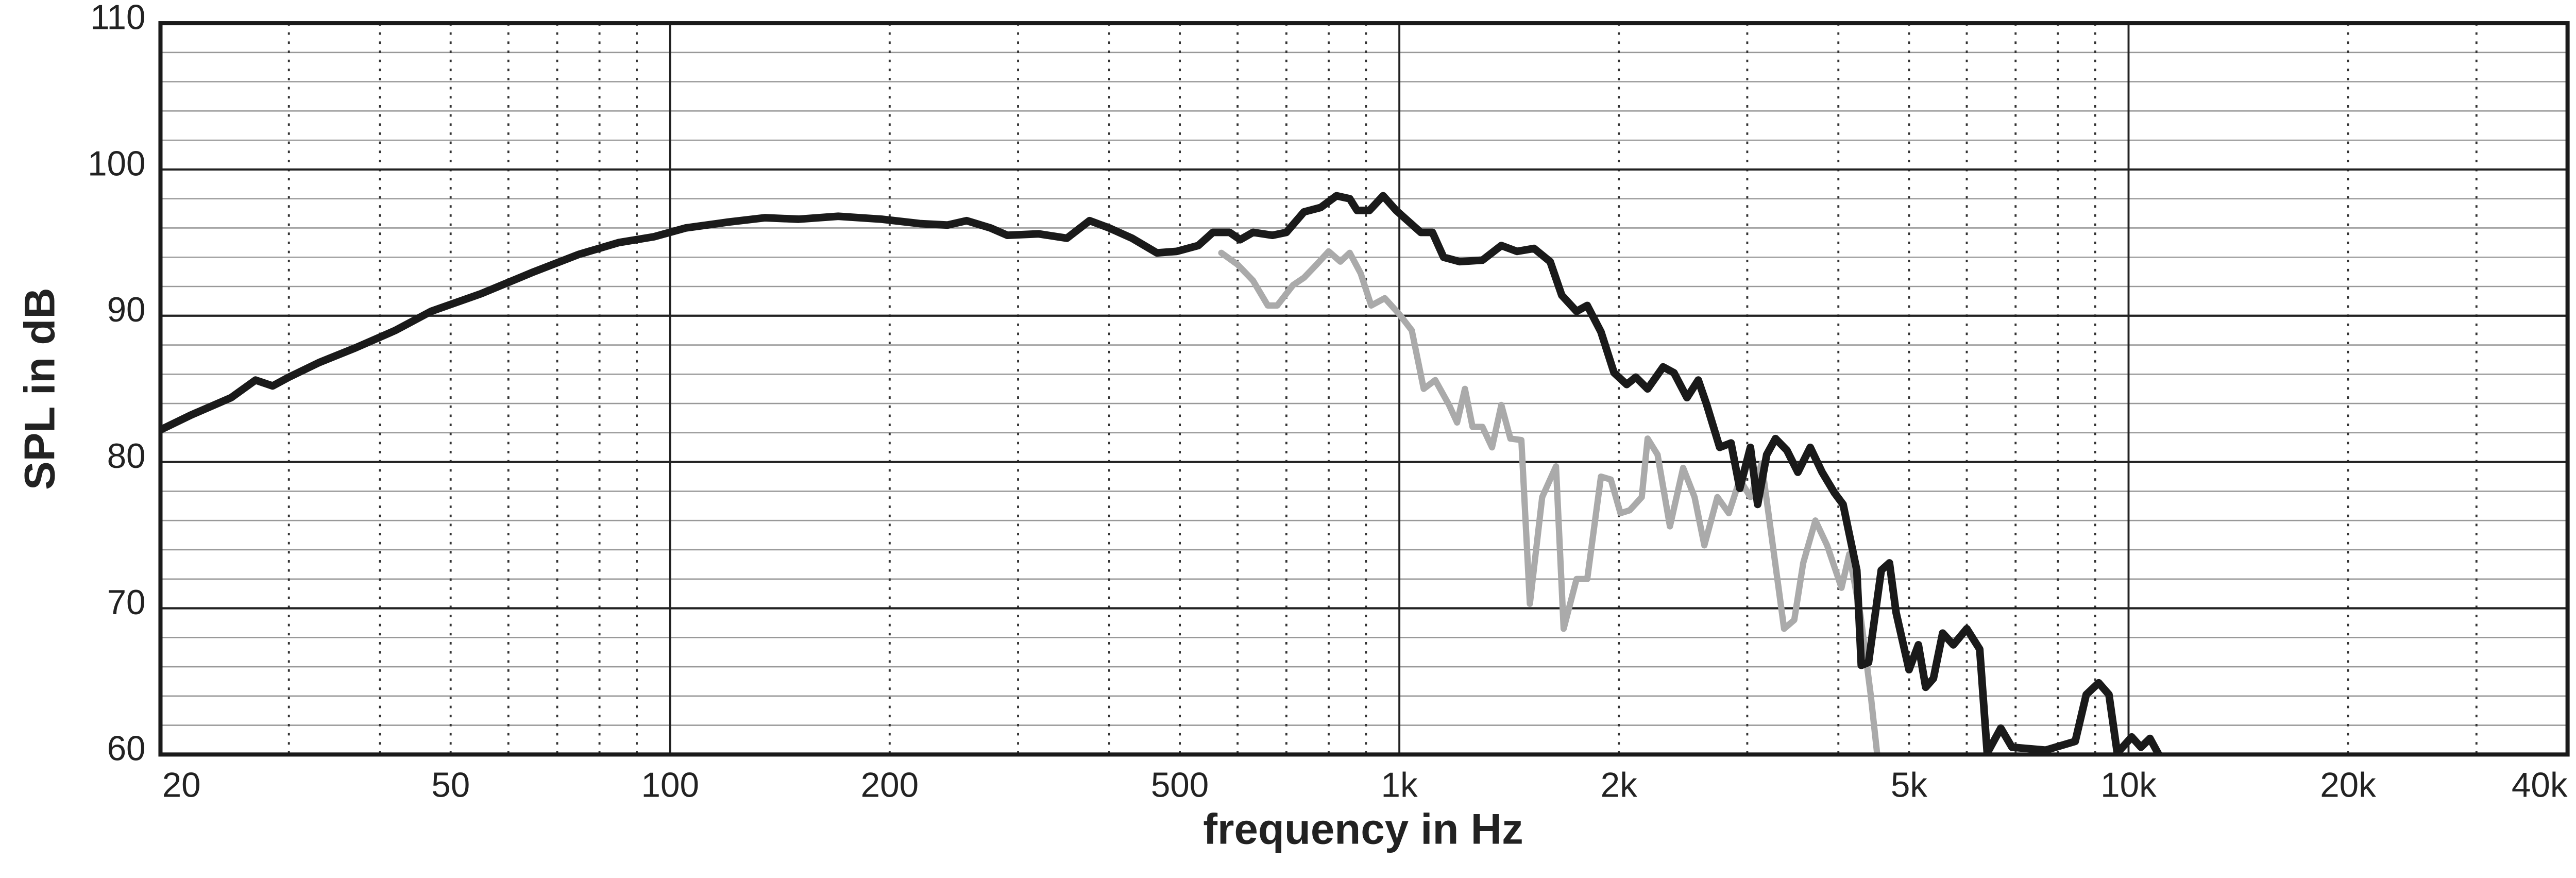  I want to click on data-line, so click(1549, 502).